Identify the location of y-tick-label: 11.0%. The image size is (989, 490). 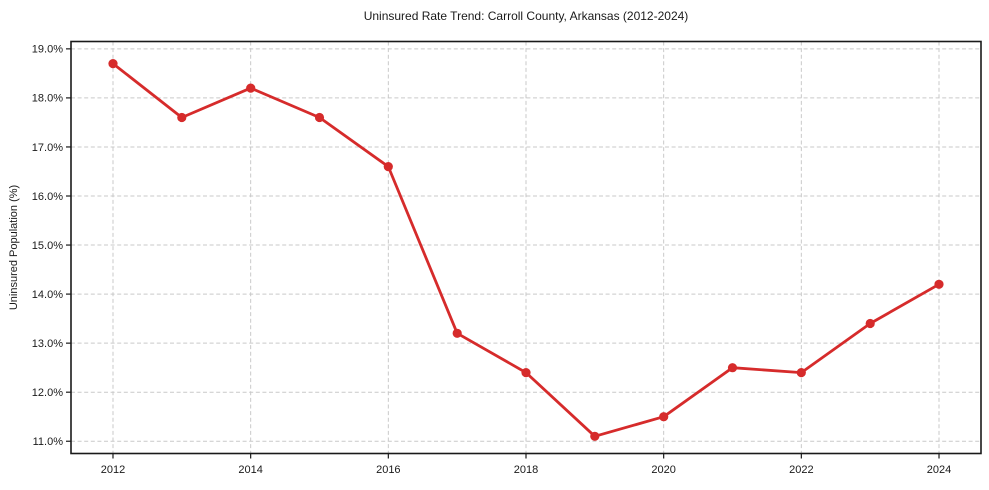
(48, 442).